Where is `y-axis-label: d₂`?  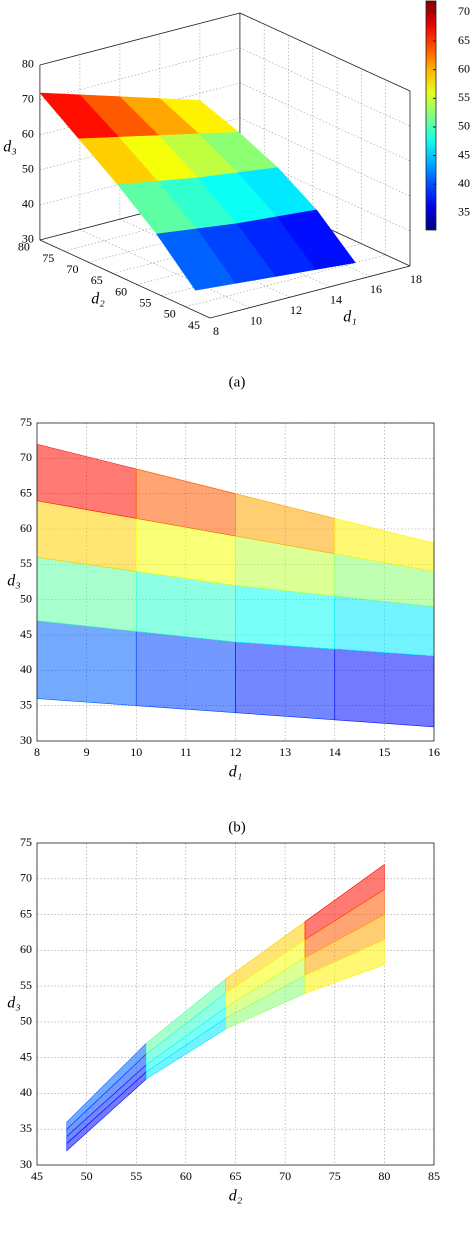
y-axis-label: d₂ is located at coordinates (98, 299).